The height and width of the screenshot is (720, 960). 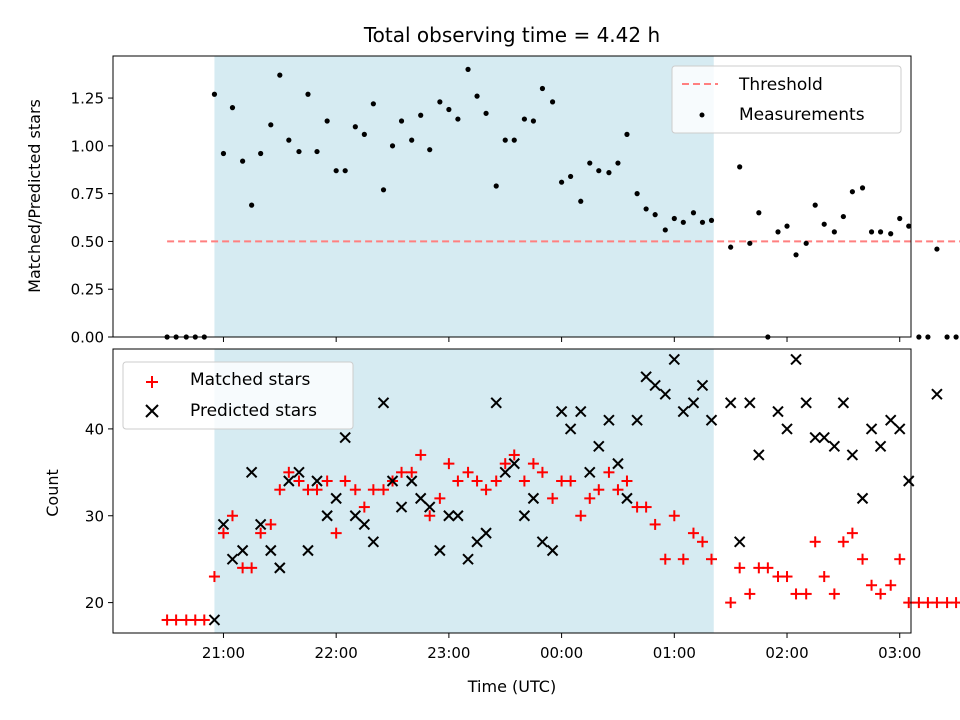 I want to click on xtick-label: 03:00, so click(x=899, y=653).